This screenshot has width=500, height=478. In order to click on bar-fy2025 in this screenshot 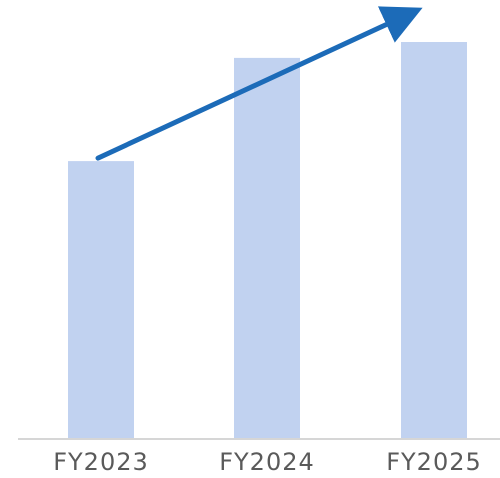, I will do `click(434, 240)`.